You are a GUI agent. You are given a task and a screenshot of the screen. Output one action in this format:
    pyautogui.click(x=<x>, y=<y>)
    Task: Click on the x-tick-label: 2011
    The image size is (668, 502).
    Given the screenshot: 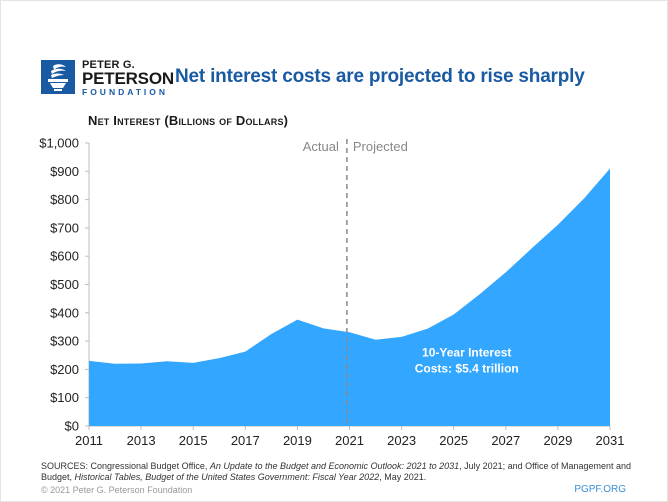 What is the action you would take?
    pyautogui.click(x=89, y=440)
    